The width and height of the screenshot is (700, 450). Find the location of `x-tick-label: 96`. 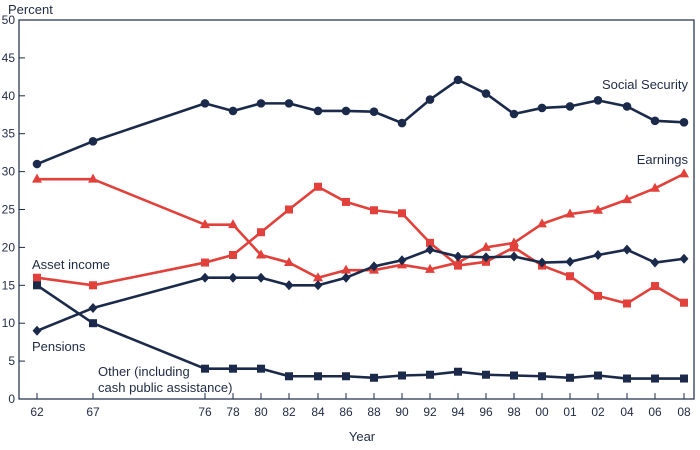

x-tick-label: 96 is located at coordinates (486, 412).